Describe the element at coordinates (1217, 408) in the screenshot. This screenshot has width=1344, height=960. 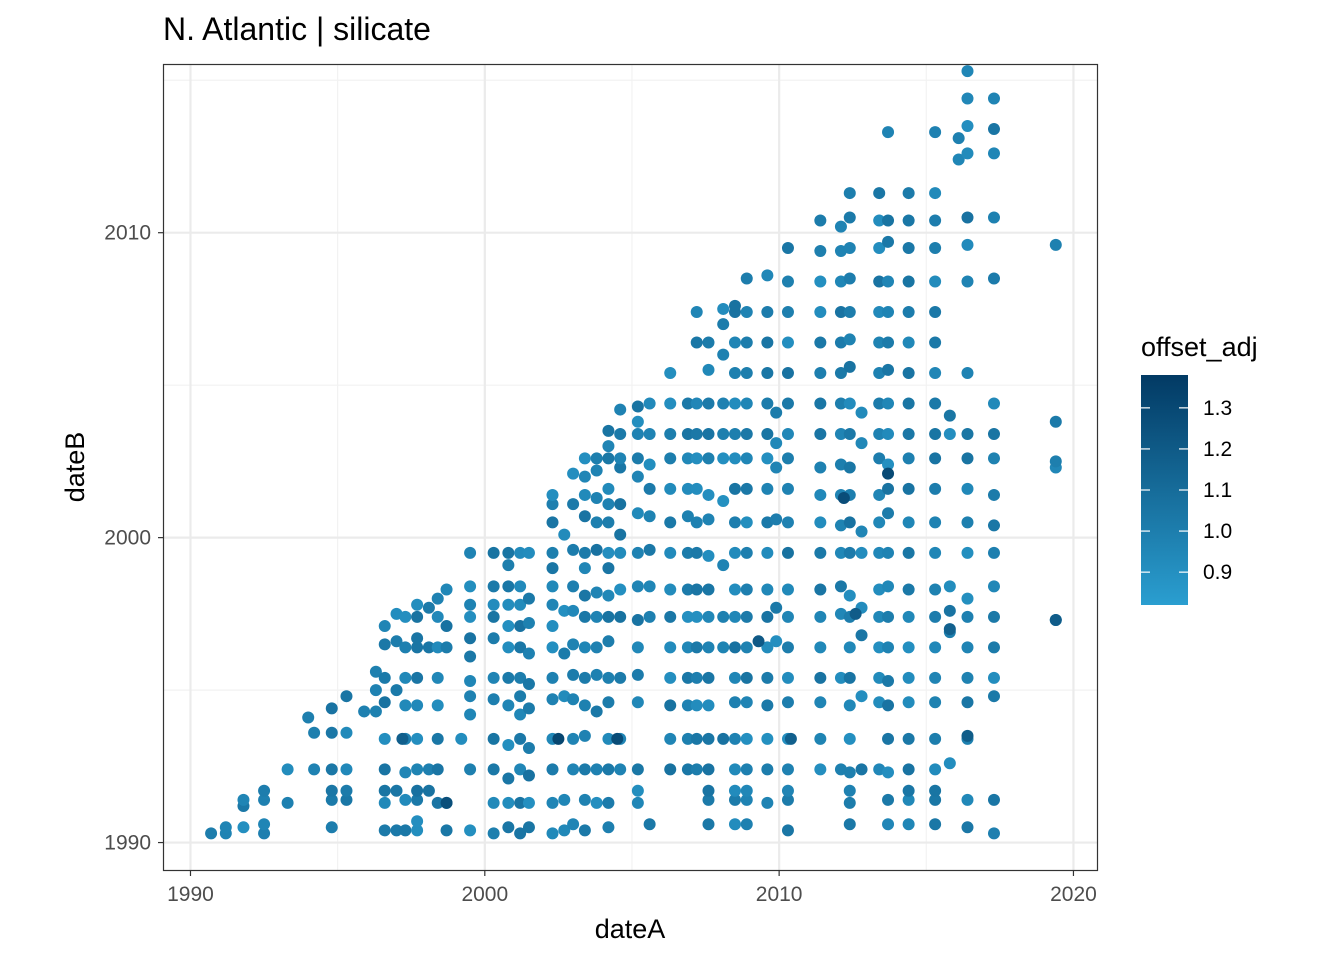
I see `legend-tick-label: 1.3` at that location.